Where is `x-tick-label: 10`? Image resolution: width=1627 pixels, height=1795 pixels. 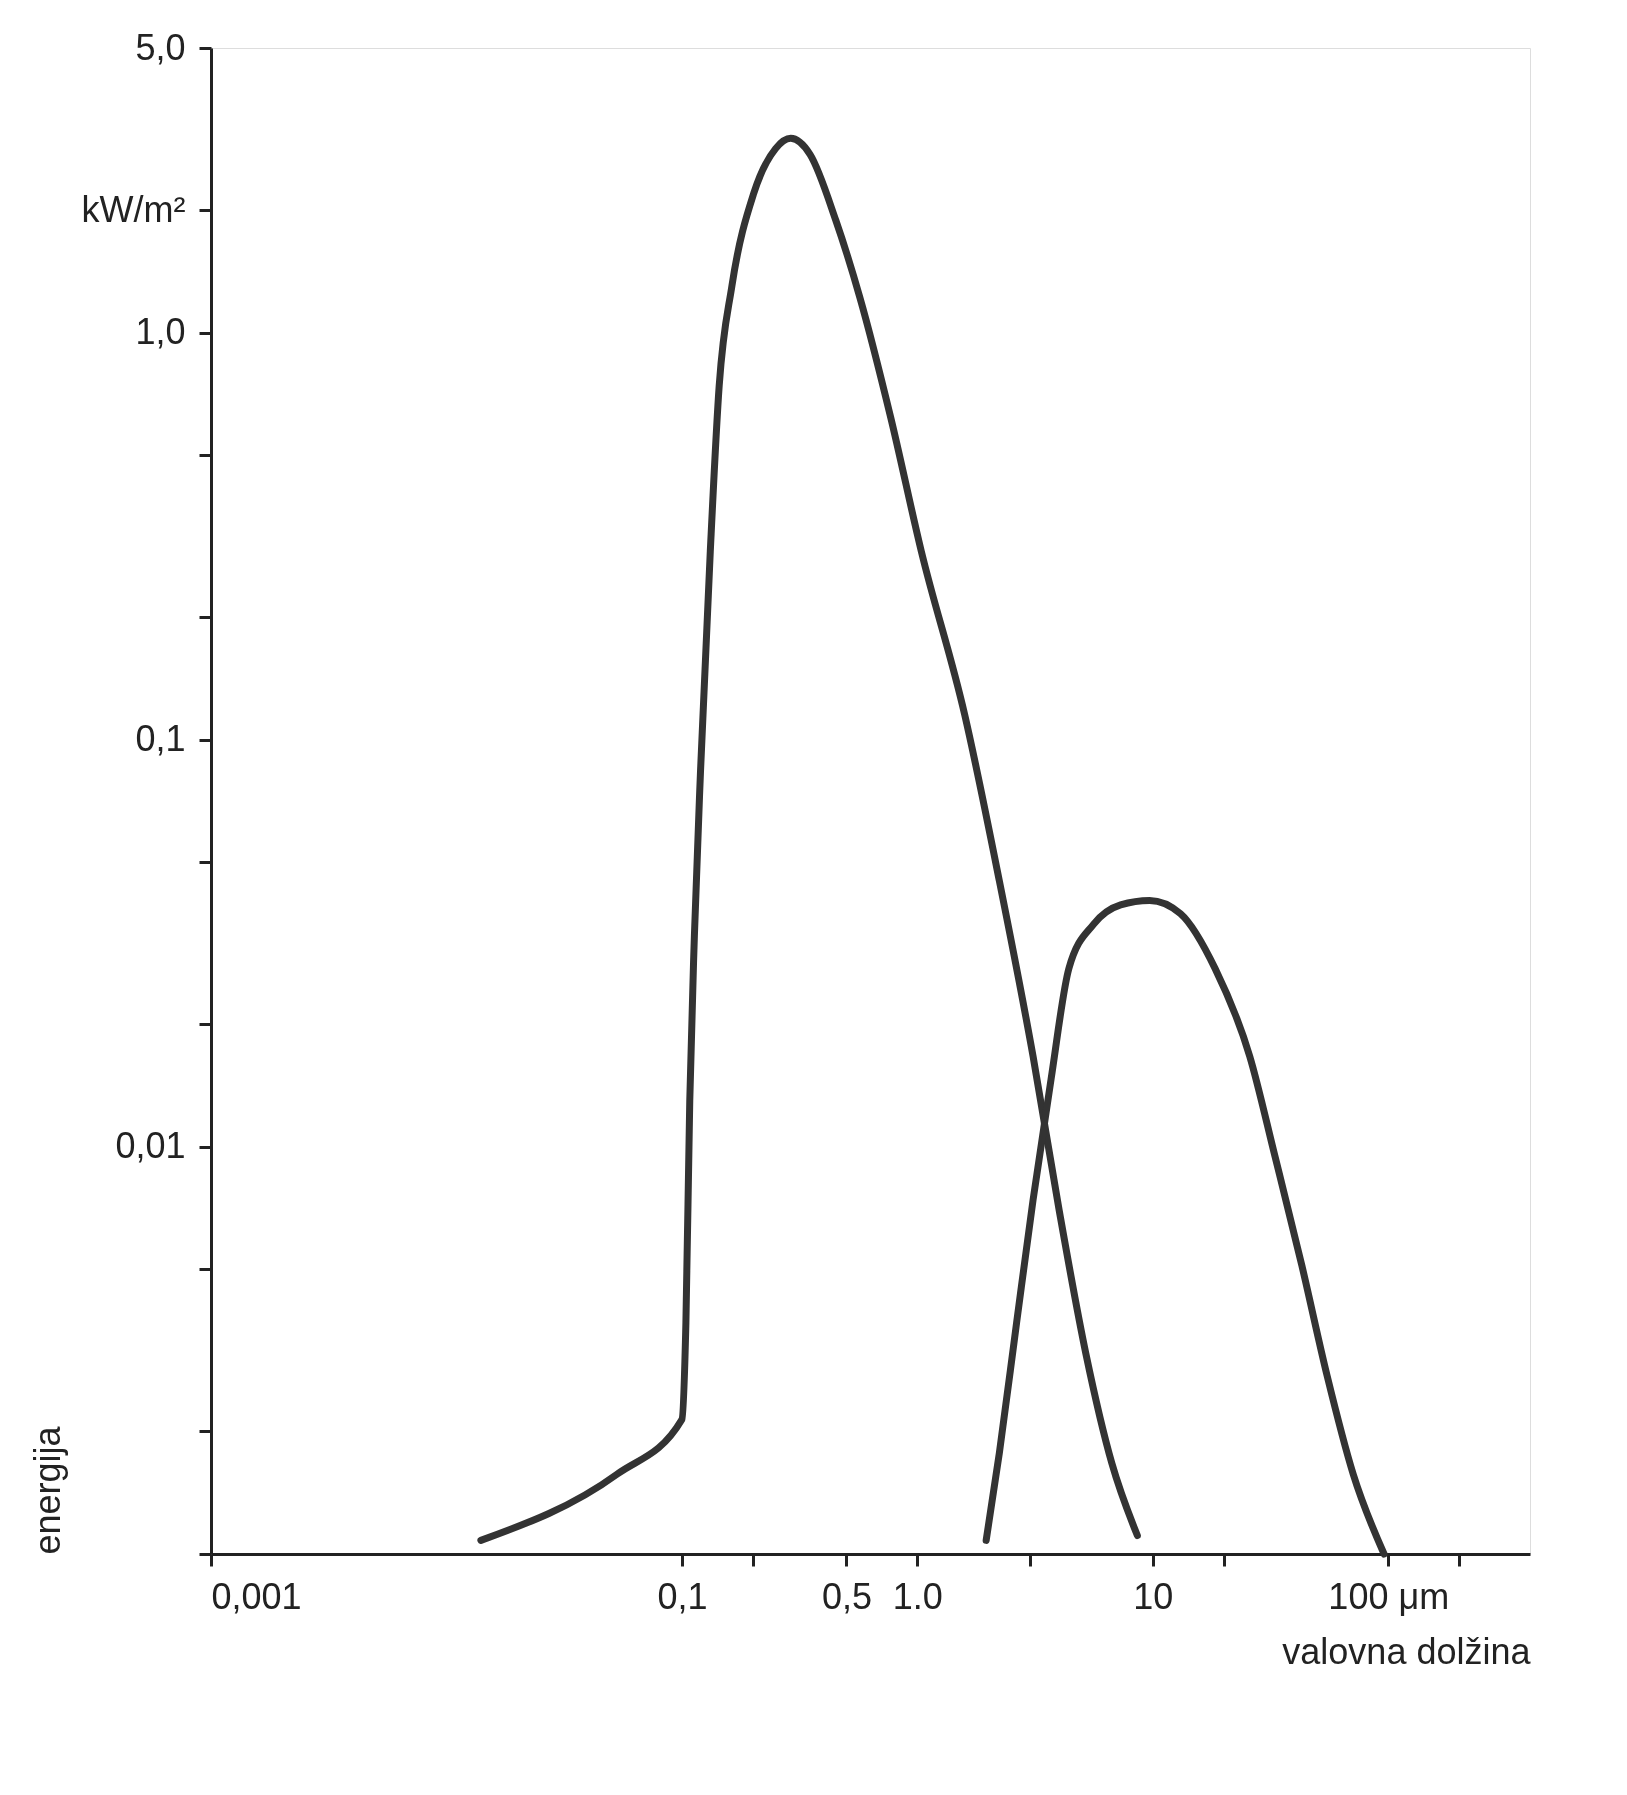
x-tick-label: 10 is located at coordinates (1153, 1596).